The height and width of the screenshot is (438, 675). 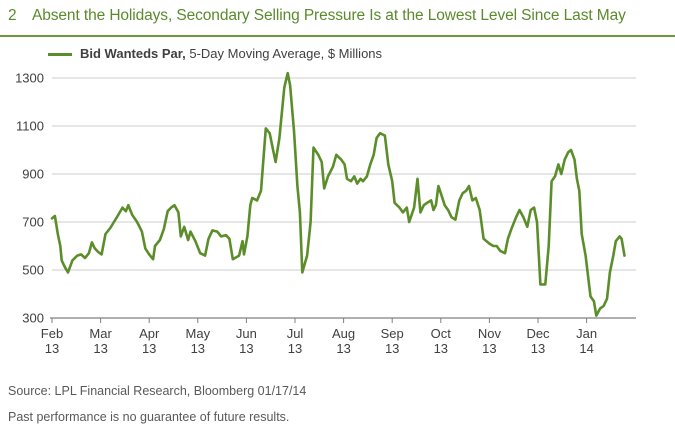 What do you see at coordinates (343, 333) in the screenshot?
I see `x-tick-label-month: Aug` at bounding box center [343, 333].